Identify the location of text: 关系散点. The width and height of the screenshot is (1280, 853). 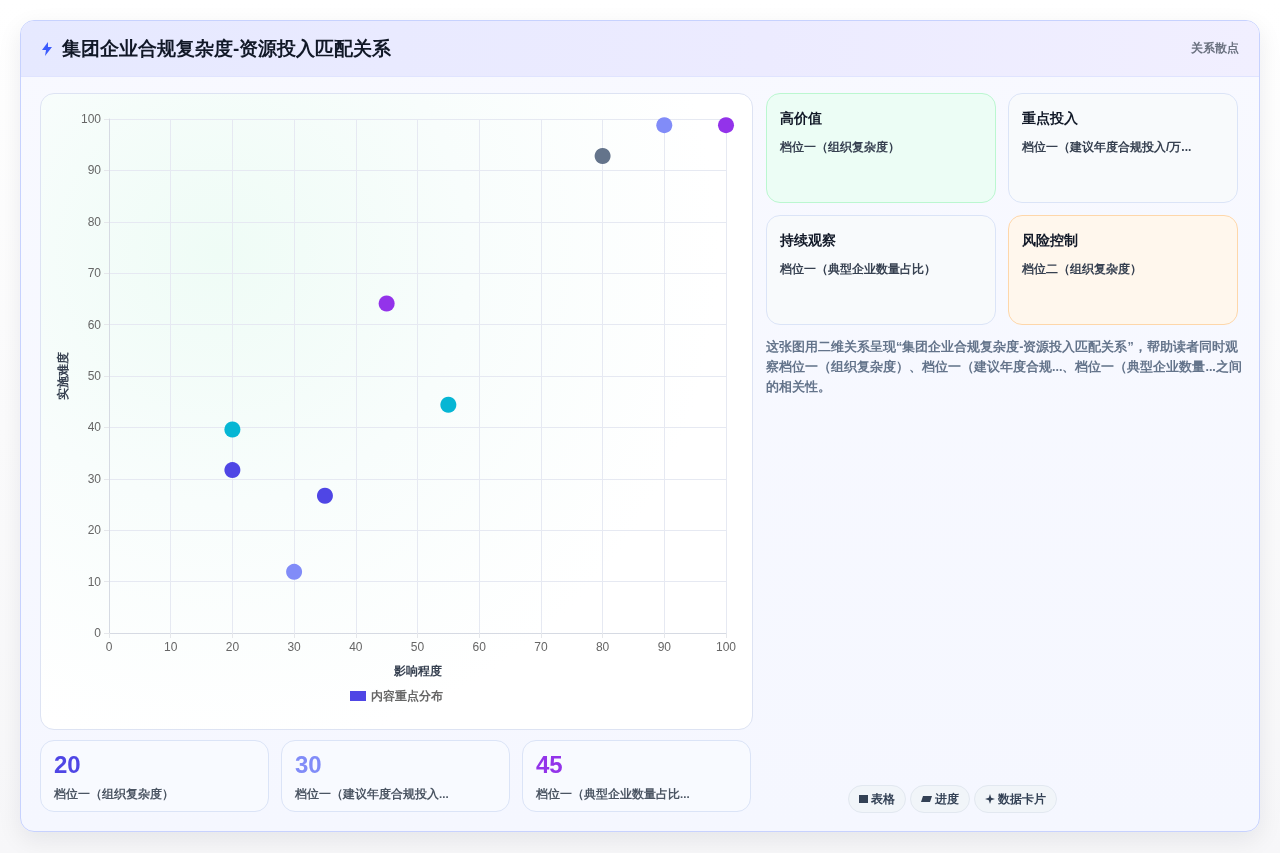
(1215, 48).